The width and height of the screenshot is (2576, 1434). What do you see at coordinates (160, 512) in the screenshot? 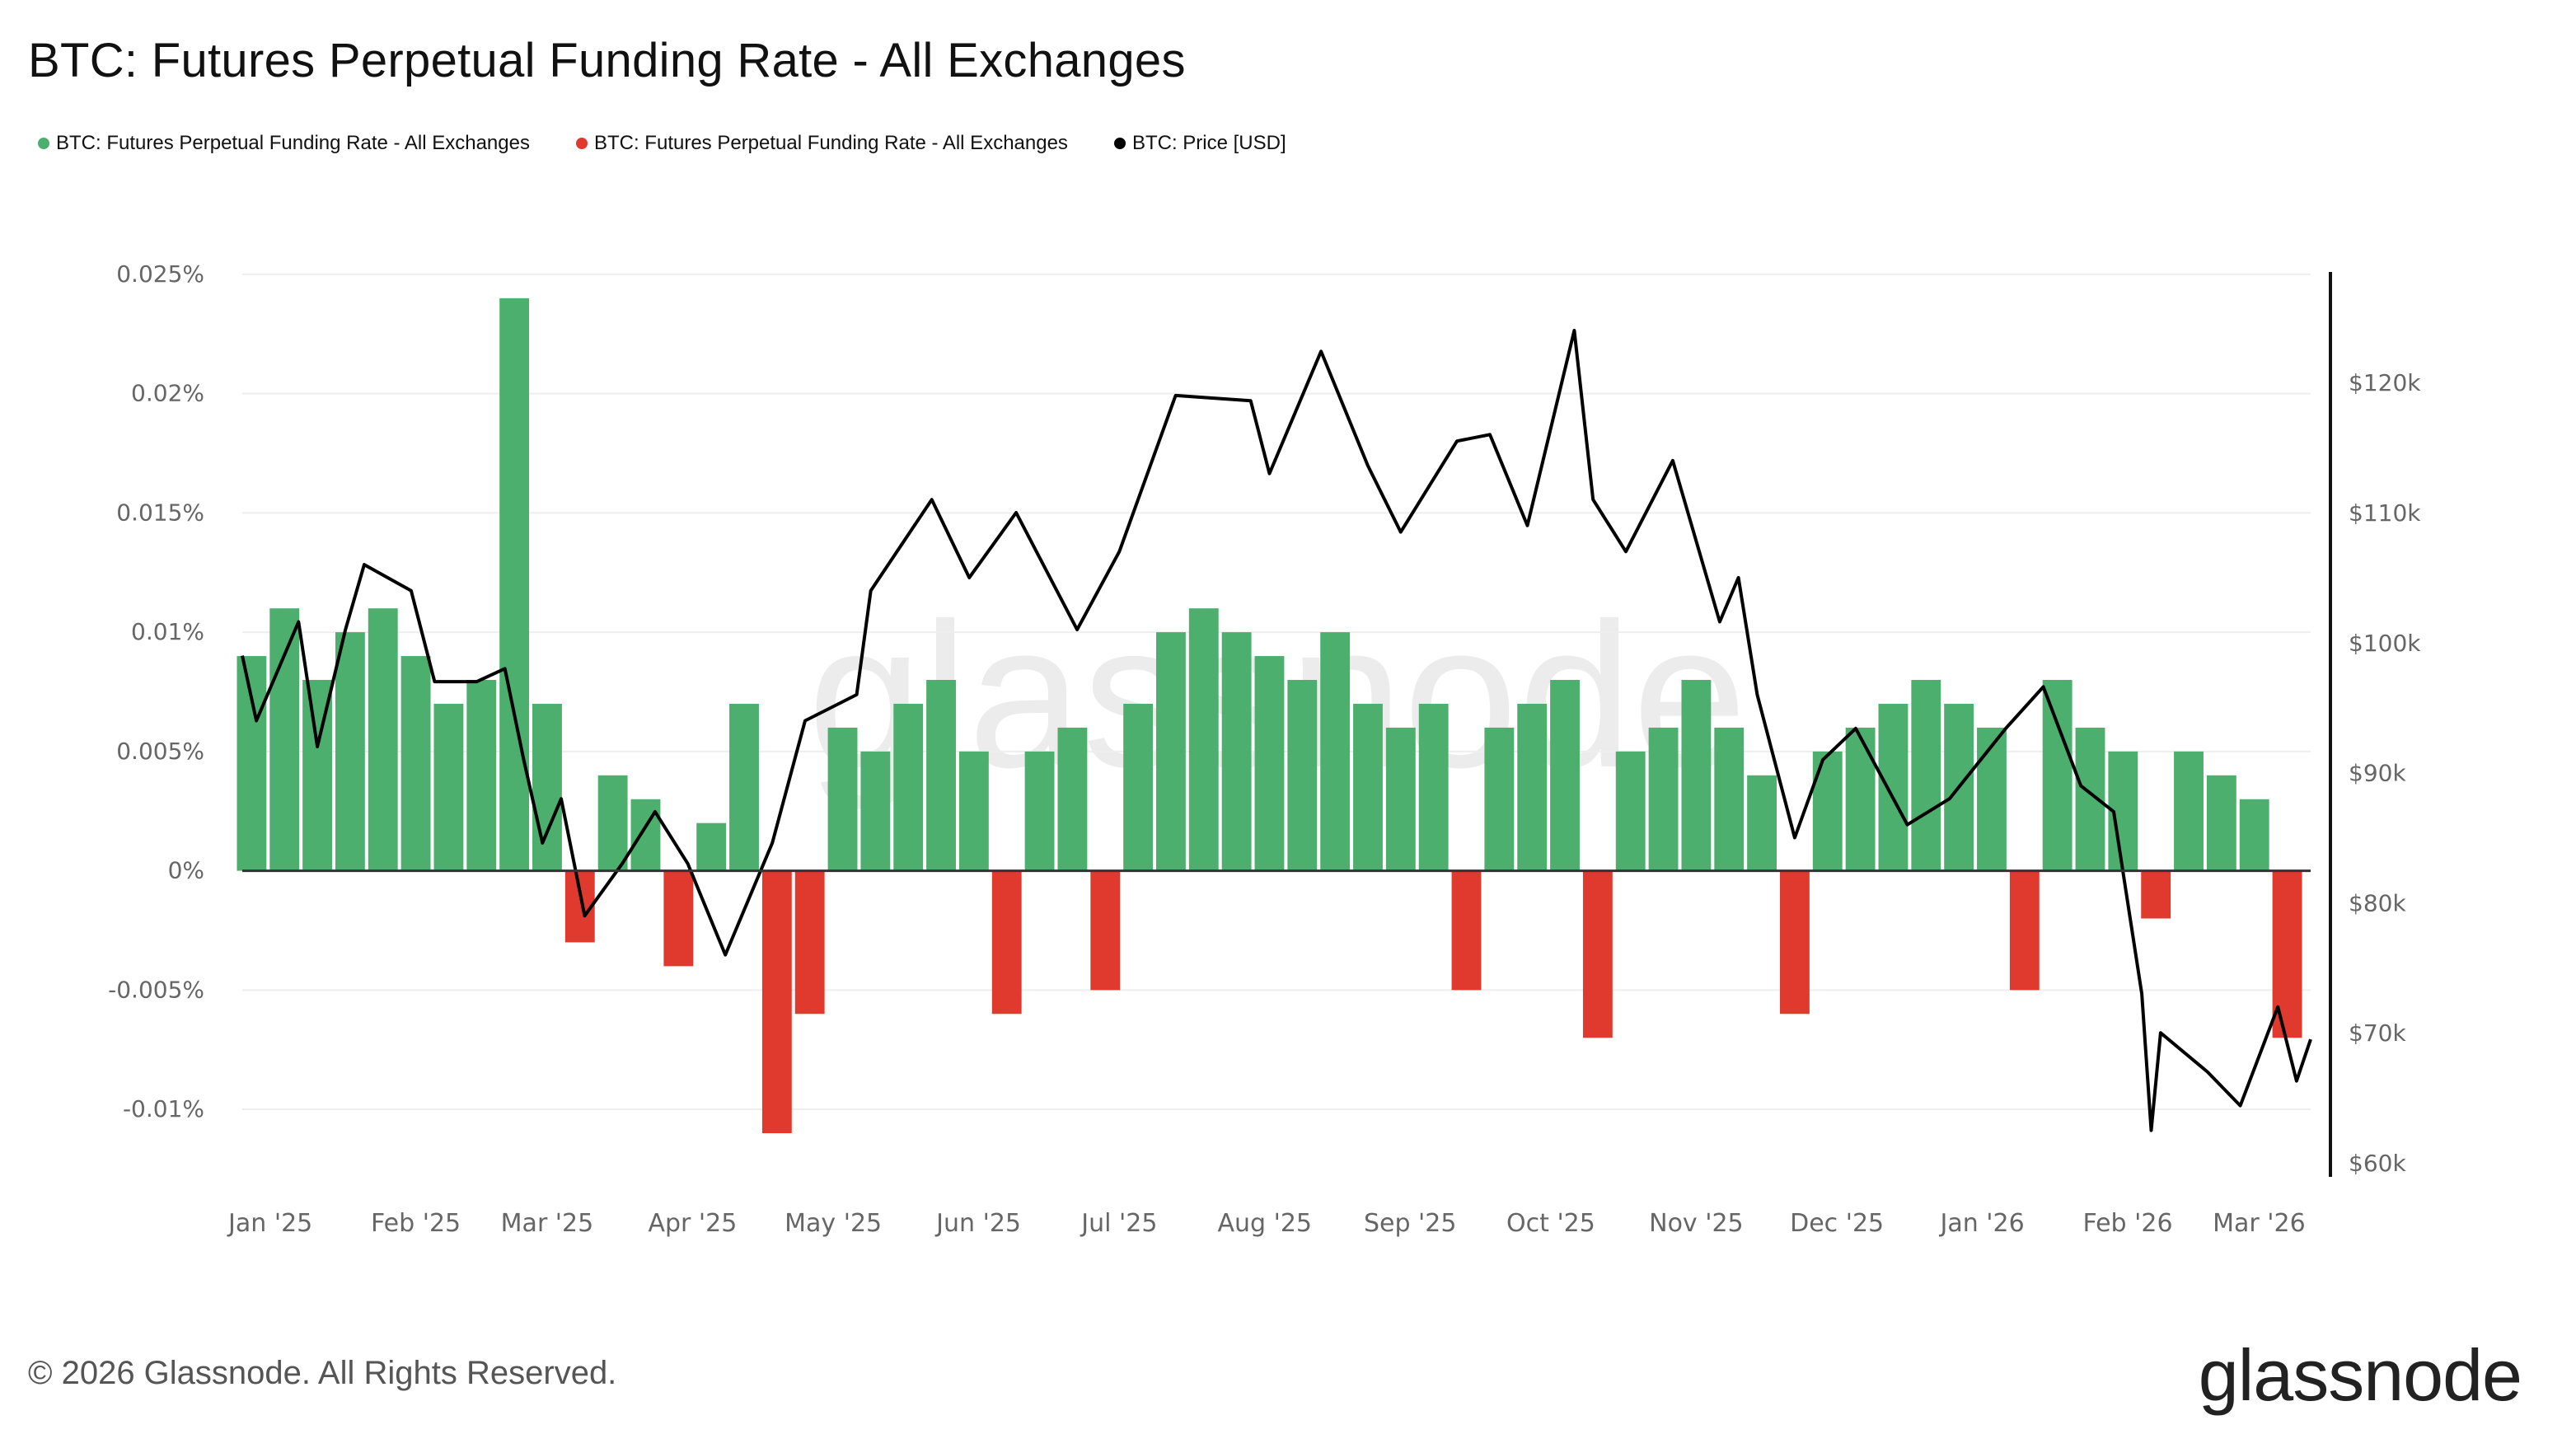
I see `y-left-tick-label: 0.015%` at bounding box center [160, 512].